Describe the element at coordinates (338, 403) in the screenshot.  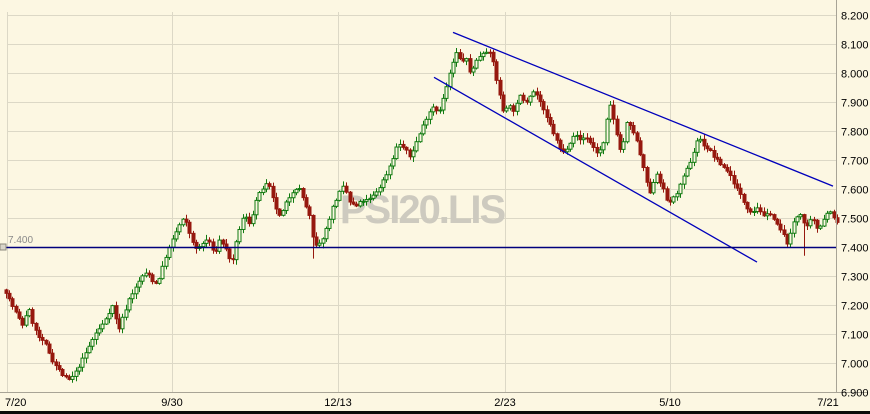
I see `x-axis-label: 12/13` at that location.